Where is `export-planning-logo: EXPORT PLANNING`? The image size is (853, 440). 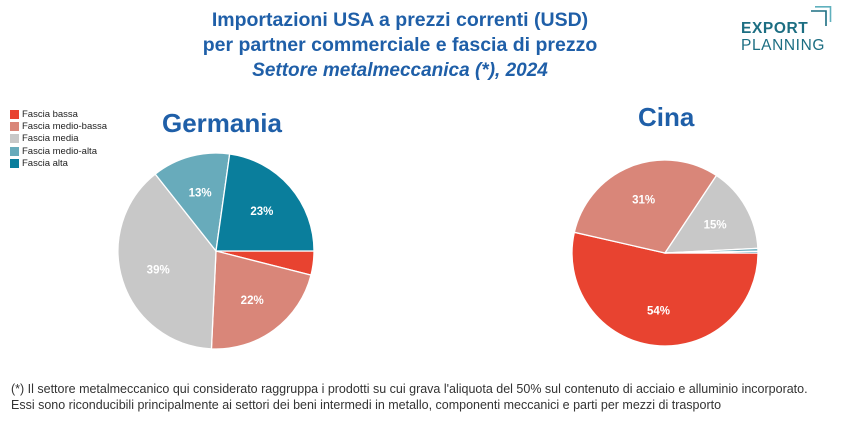
export-planning-logo: EXPORT PLANNING is located at coordinates (791, 31).